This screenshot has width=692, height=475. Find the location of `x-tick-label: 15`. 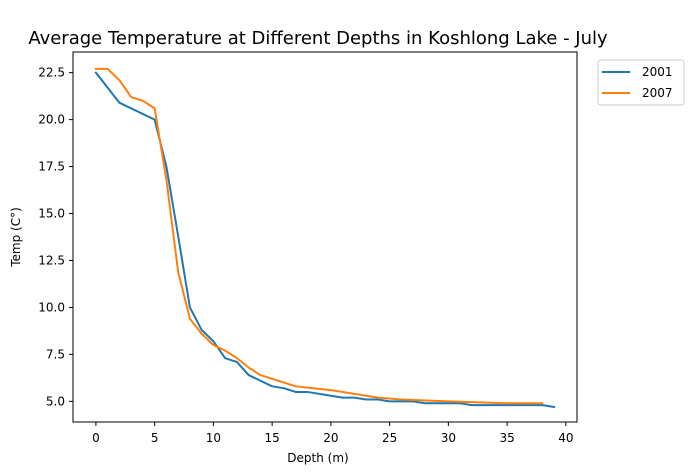

x-tick-label: 15 is located at coordinates (271, 438).